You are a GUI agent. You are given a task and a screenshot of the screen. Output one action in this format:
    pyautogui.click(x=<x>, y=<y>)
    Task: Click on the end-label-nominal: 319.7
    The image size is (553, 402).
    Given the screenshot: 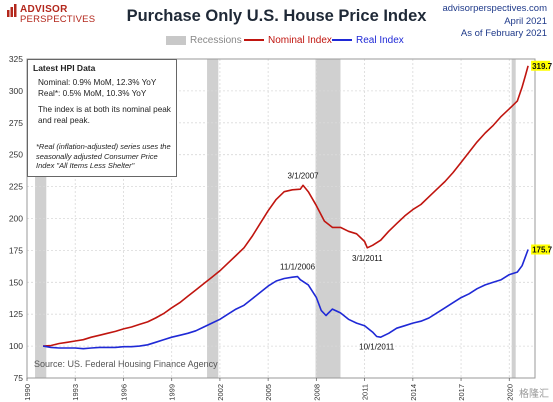 What is the action you would take?
    pyautogui.click(x=542, y=66)
    